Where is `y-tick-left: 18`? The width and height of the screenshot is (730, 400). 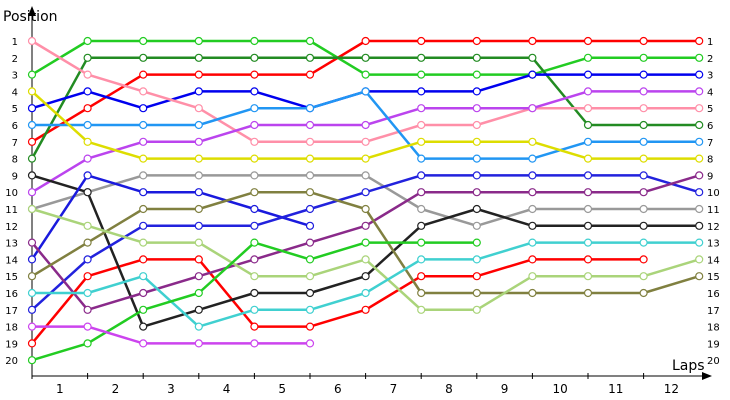 y-tick-left: 18 is located at coordinates (11, 328).